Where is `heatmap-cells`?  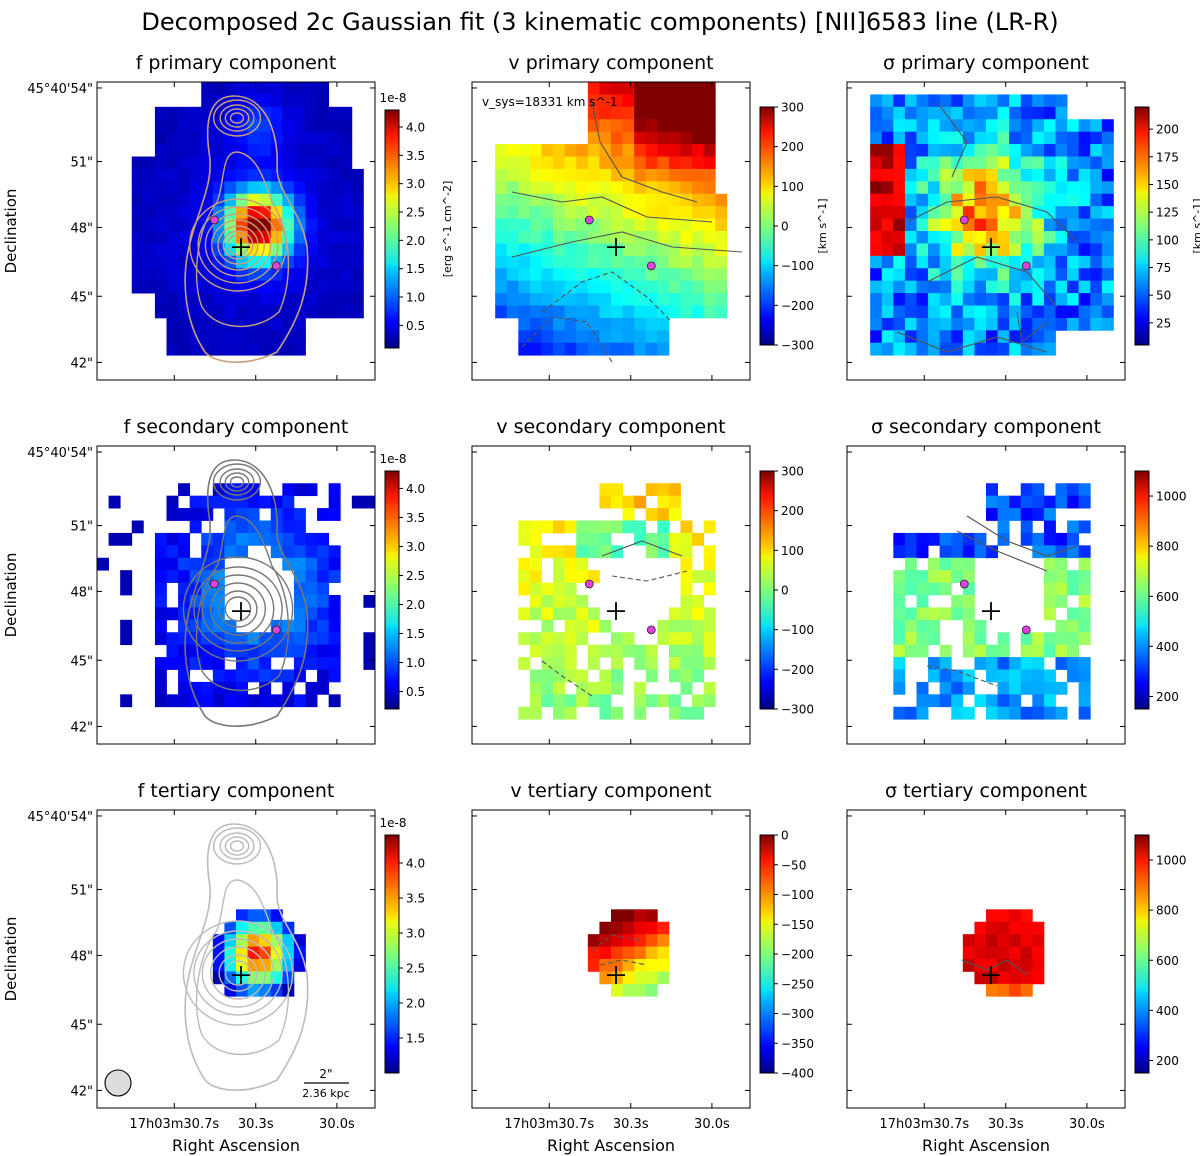 heatmap-cells is located at coordinates (992, 225).